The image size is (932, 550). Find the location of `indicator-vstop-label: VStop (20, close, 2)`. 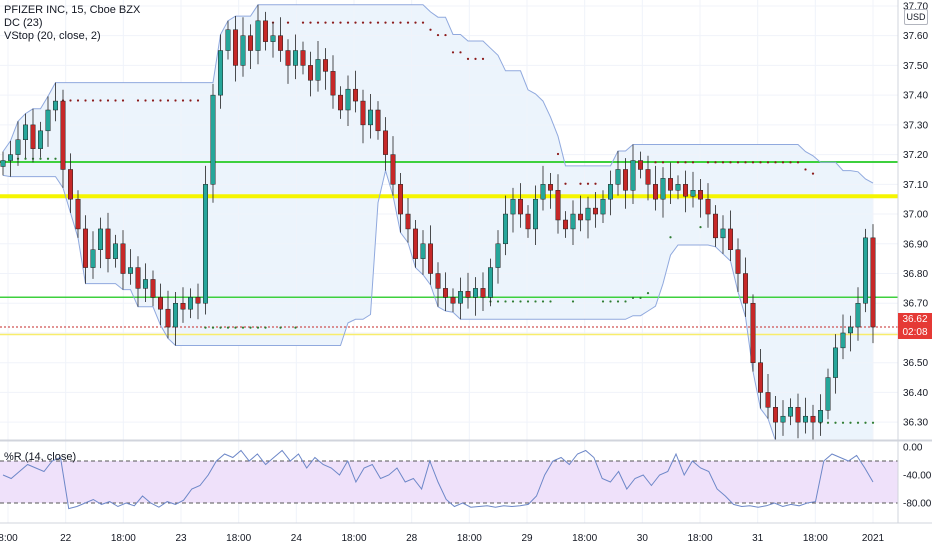

indicator-vstop-label: VStop (20, close, 2) is located at coordinates (52, 36).